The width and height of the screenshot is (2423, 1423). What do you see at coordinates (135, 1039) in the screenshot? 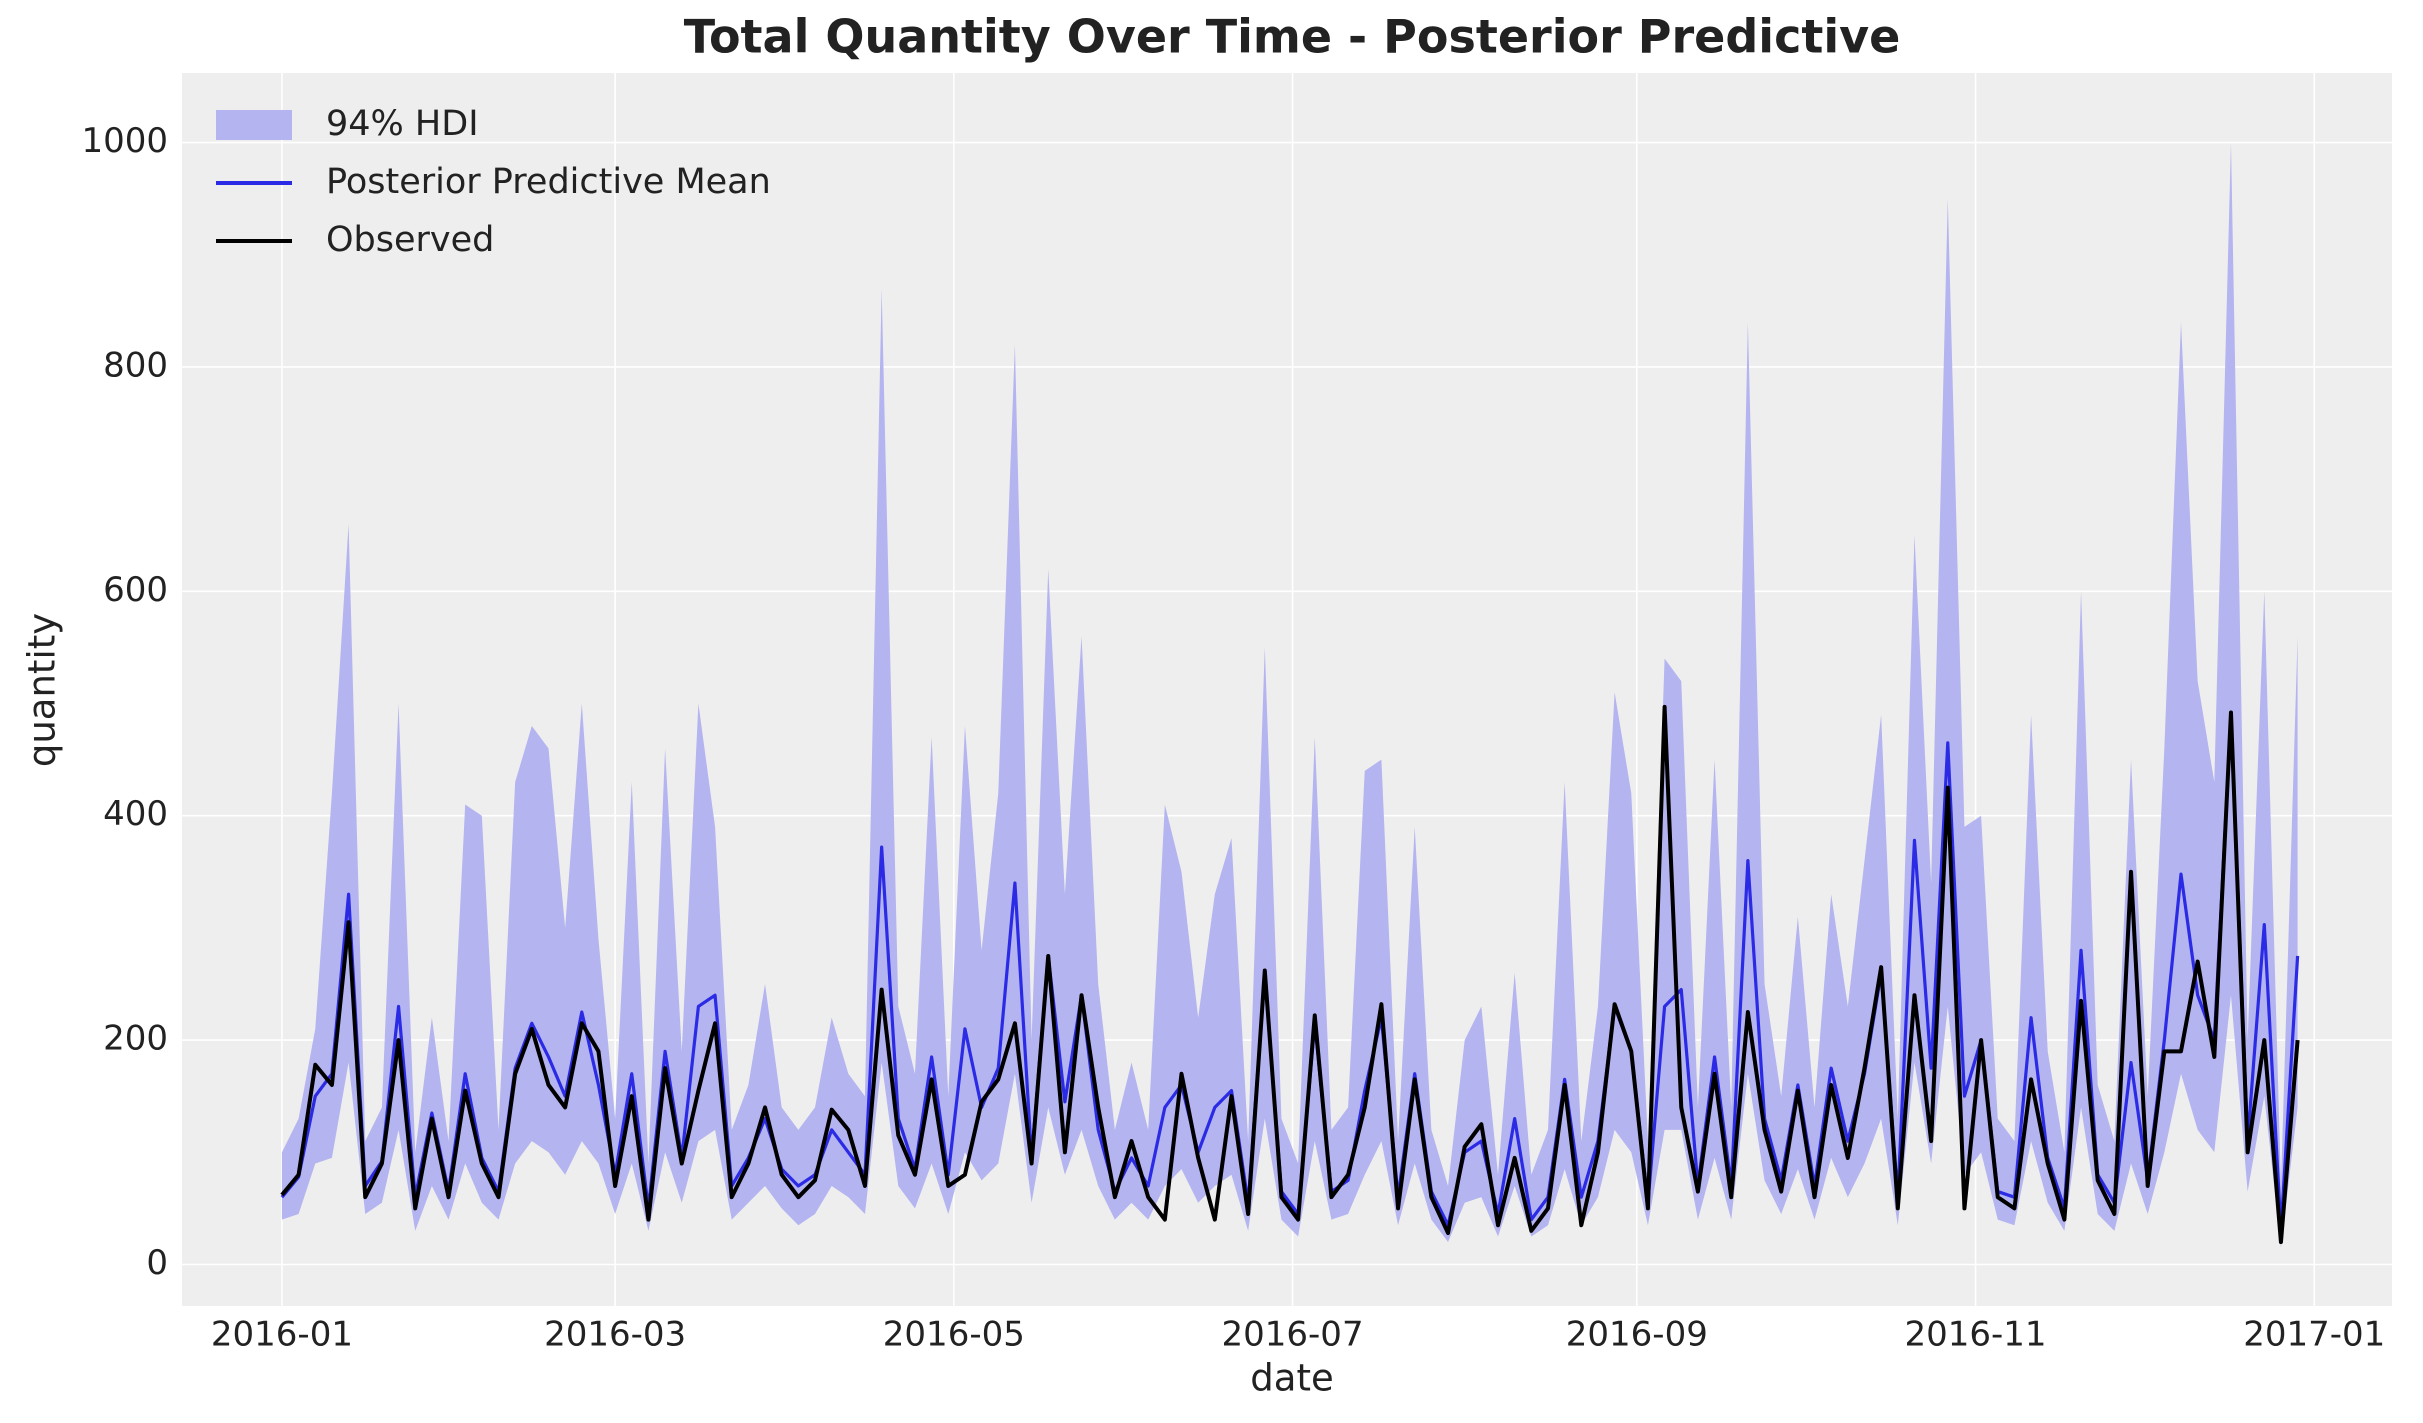
I see `y-tick-label: 200` at bounding box center [135, 1039].